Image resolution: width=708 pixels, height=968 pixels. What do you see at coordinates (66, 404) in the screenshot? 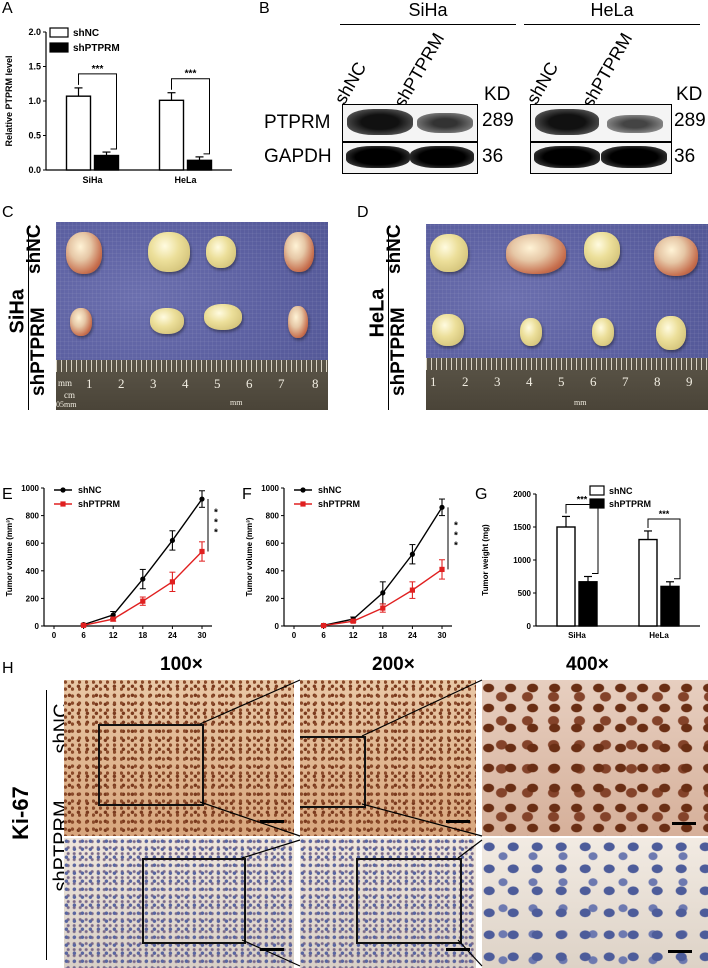
I see `ruler-mark: 05mm` at bounding box center [66, 404].